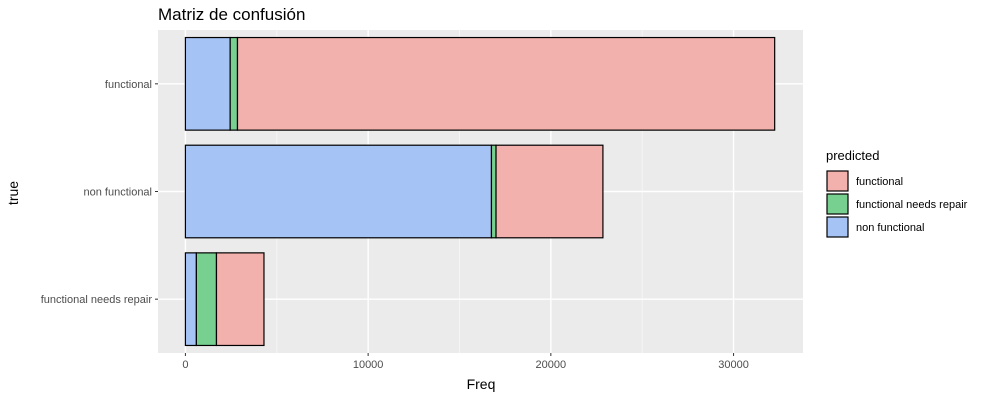  I want to click on x-tick-label: 0, so click(185, 365).